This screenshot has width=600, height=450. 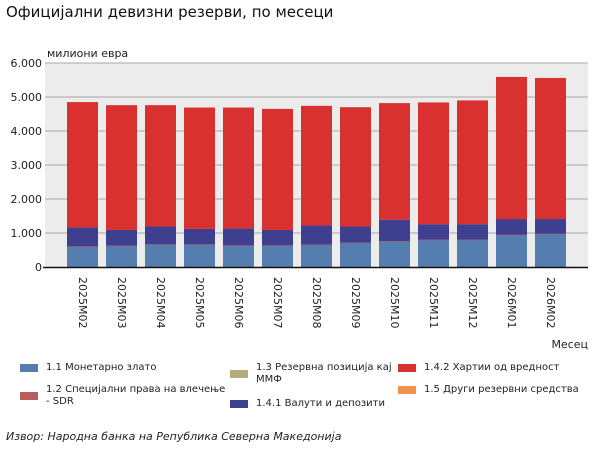 I want to click on x-tick-label-group: 2025M12, so click(x=472, y=302).